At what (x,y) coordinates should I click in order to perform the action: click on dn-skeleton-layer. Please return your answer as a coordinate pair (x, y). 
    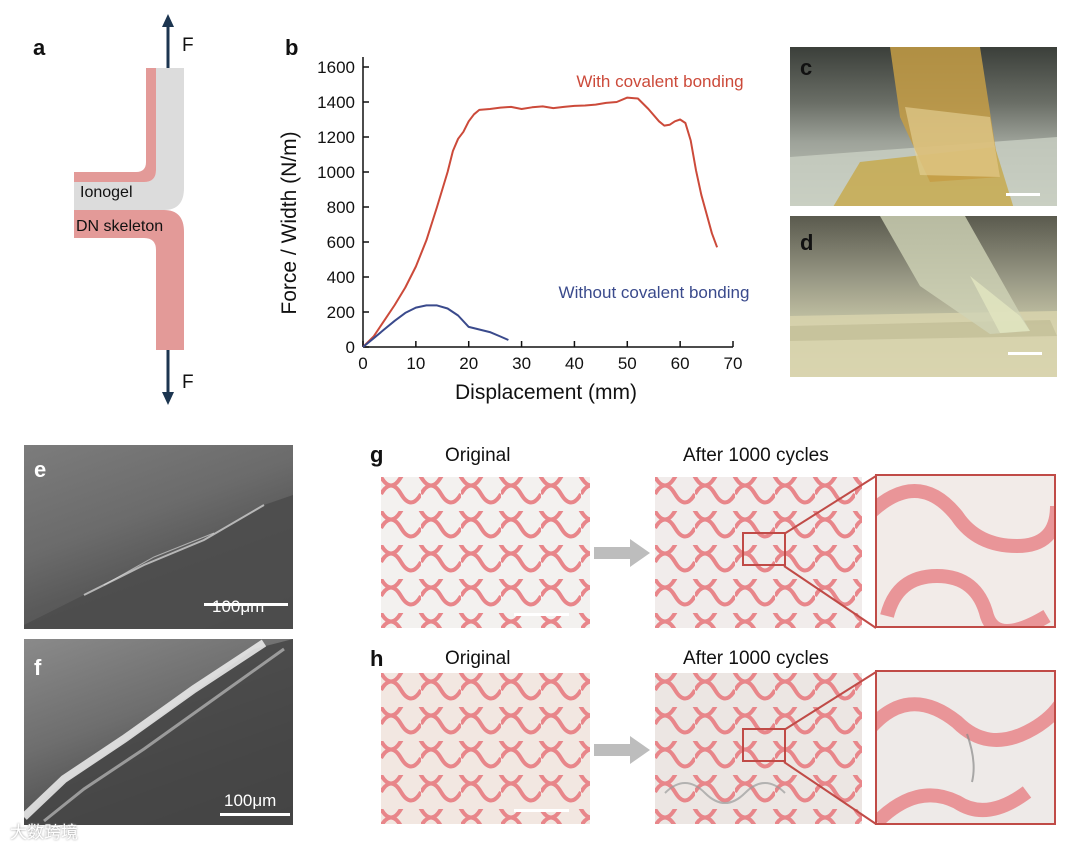
    Looking at the image, I should click on (129, 280).